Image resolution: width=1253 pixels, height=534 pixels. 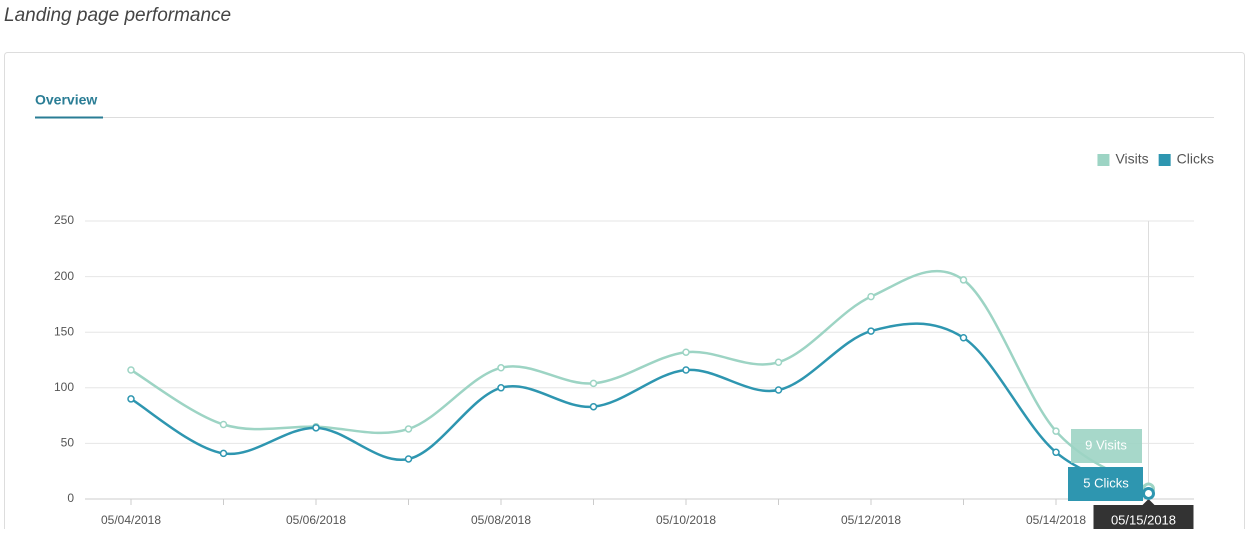 I want to click on tooltip-value: 9 Visits, so click(x=1106, y=444).